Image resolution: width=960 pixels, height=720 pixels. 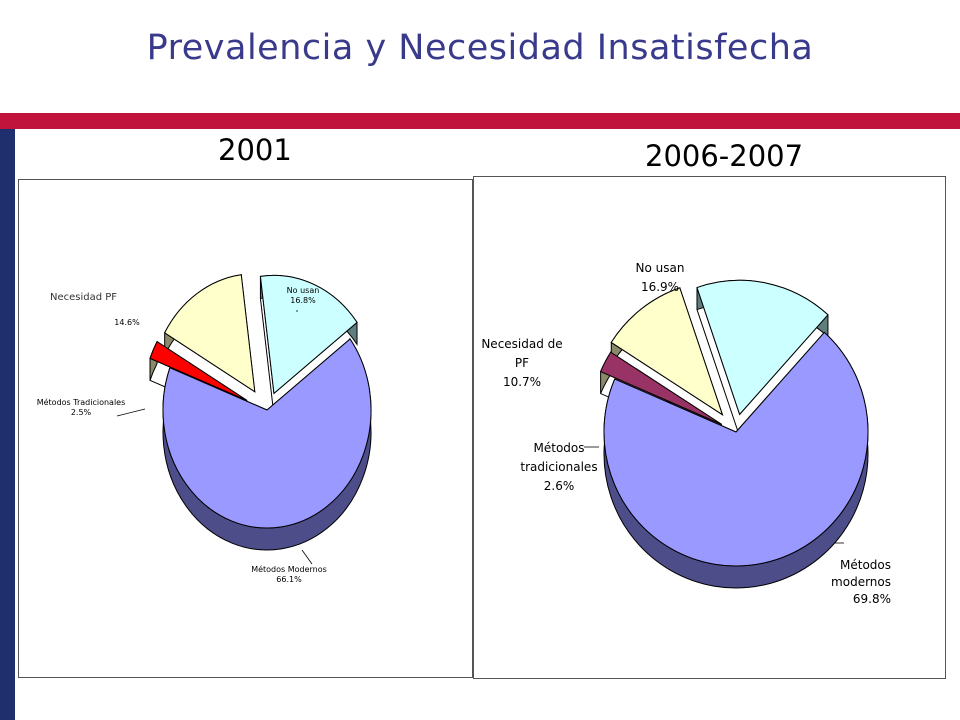 What do you see at coordinates (81, 407) in the screenshot?
I see `slice-label-metodos-tradicionales: Métodos Tradicionales 2.5%` at bounding box center [81, 407].